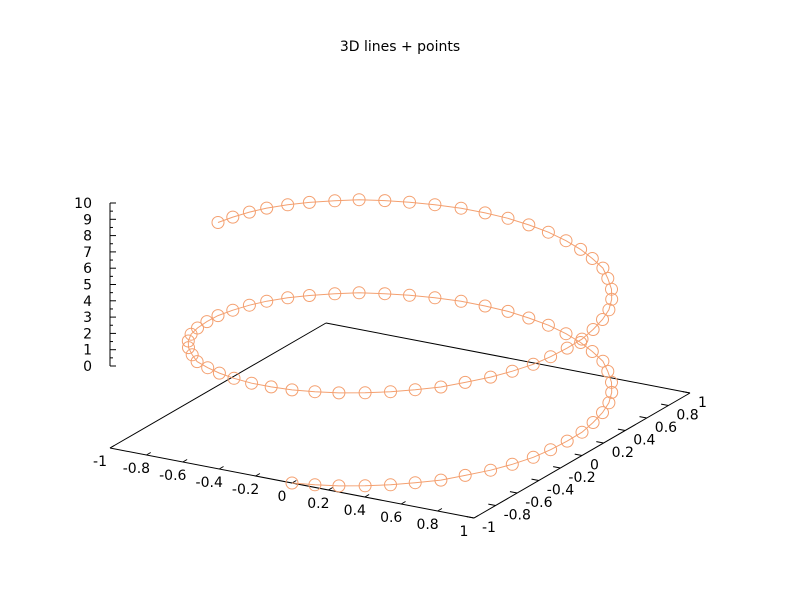 The height and width of the screenshot is (600, 800). What do you see at coordinates (87, 286) in the screenshot?
I see `z-tick-label: 5` at bounding box center [87, 286].